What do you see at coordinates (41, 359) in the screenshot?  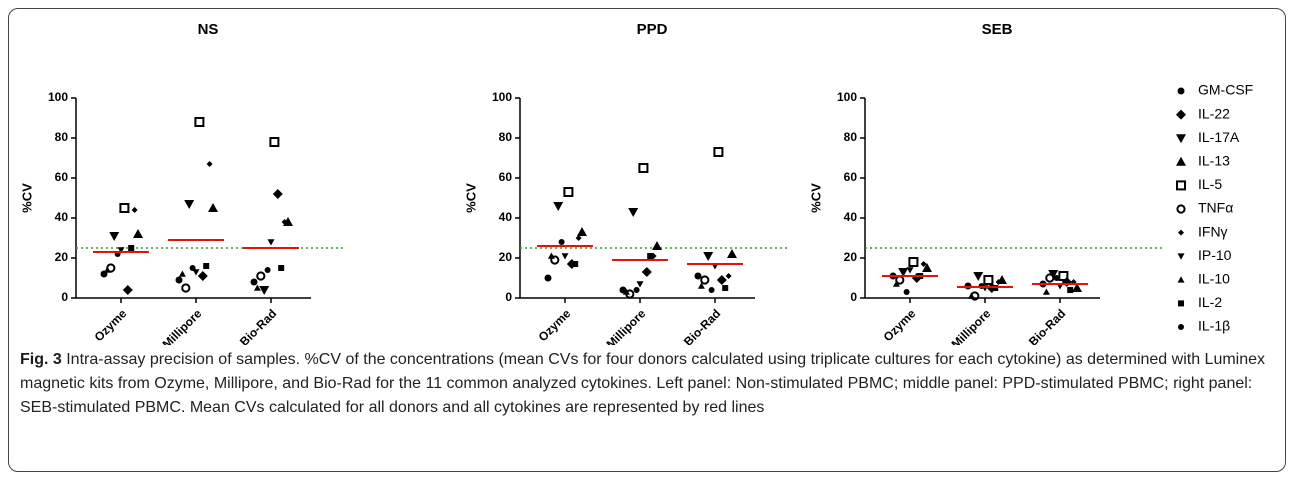 I see `caption-label: Fig. 3` at bounding box center [41, 359].